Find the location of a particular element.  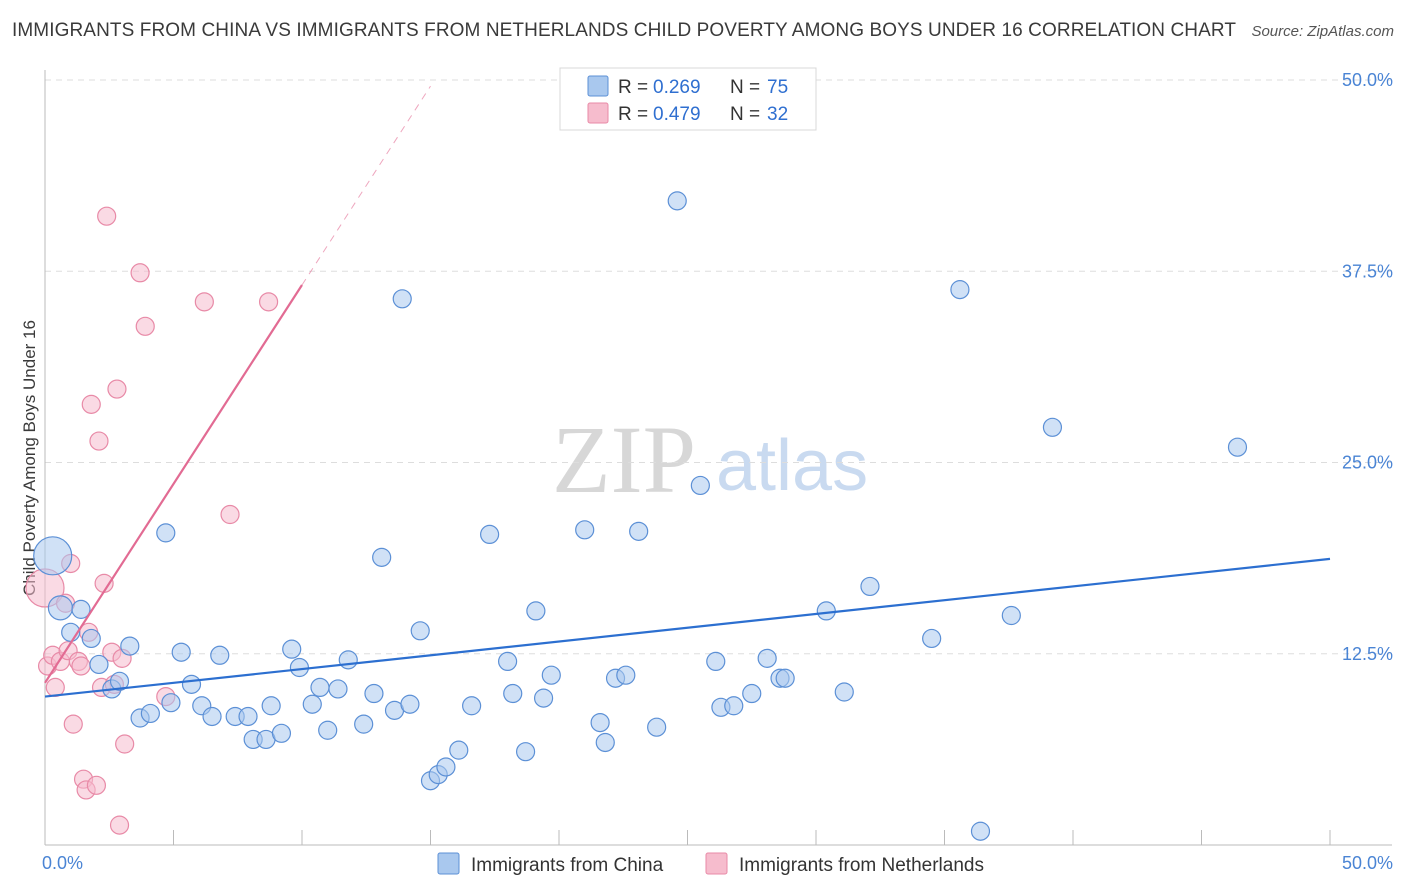

y-tick-labels: 12.5% 25.0% 37.5% 50.0% is located at coordinates (1367, 367).